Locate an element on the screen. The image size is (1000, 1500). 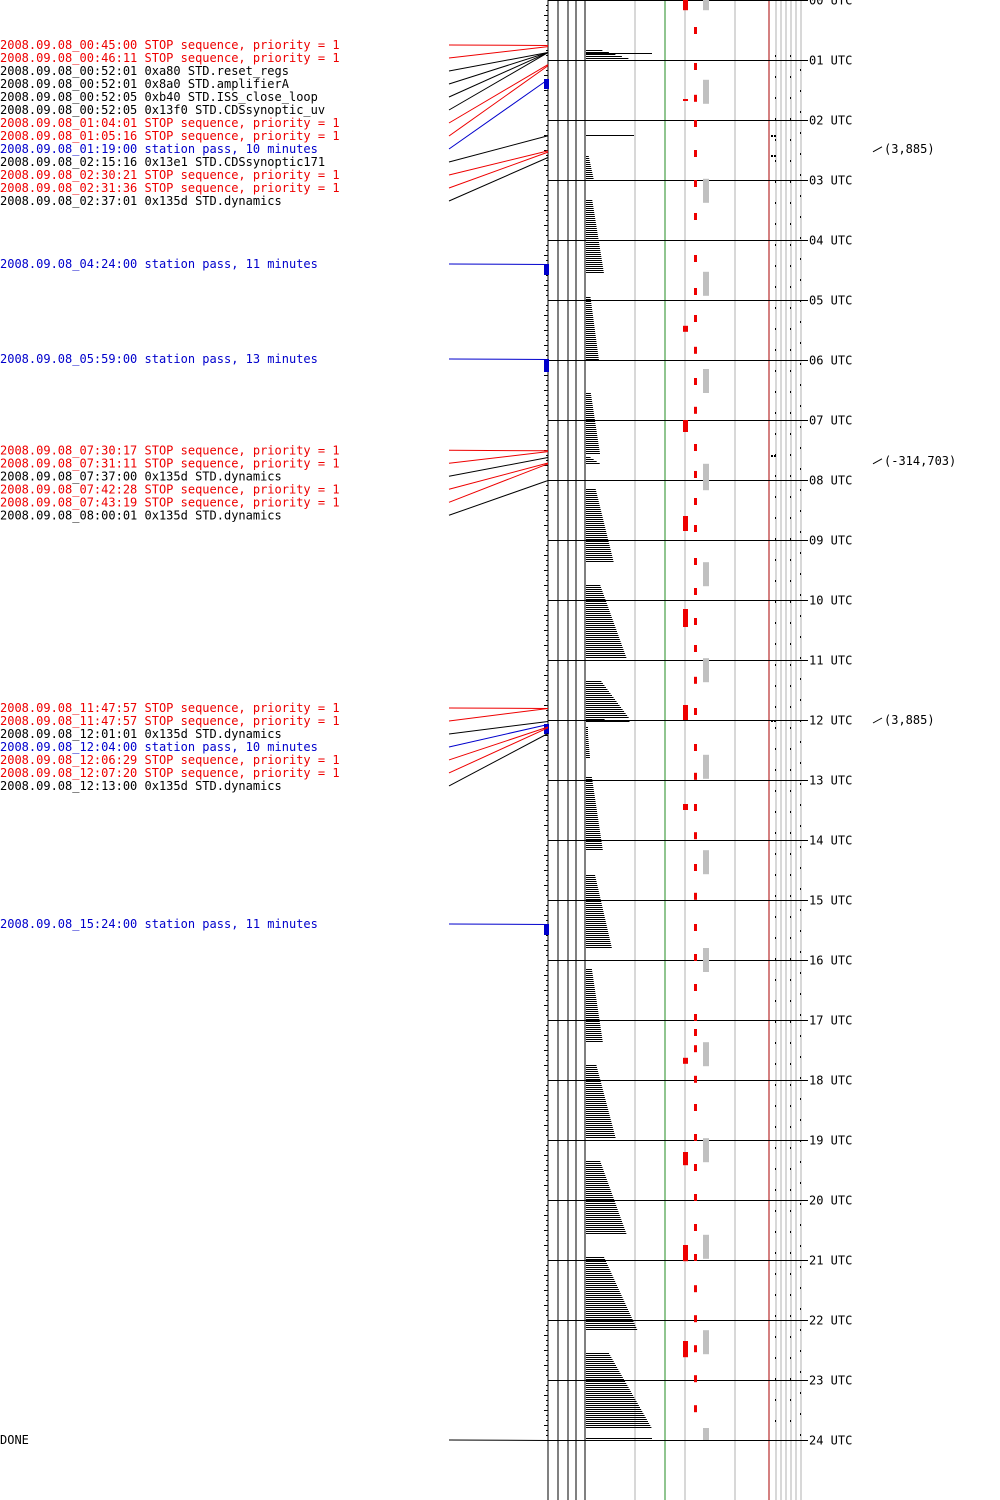
annotation-pointer is located at coordinates (877, 720).